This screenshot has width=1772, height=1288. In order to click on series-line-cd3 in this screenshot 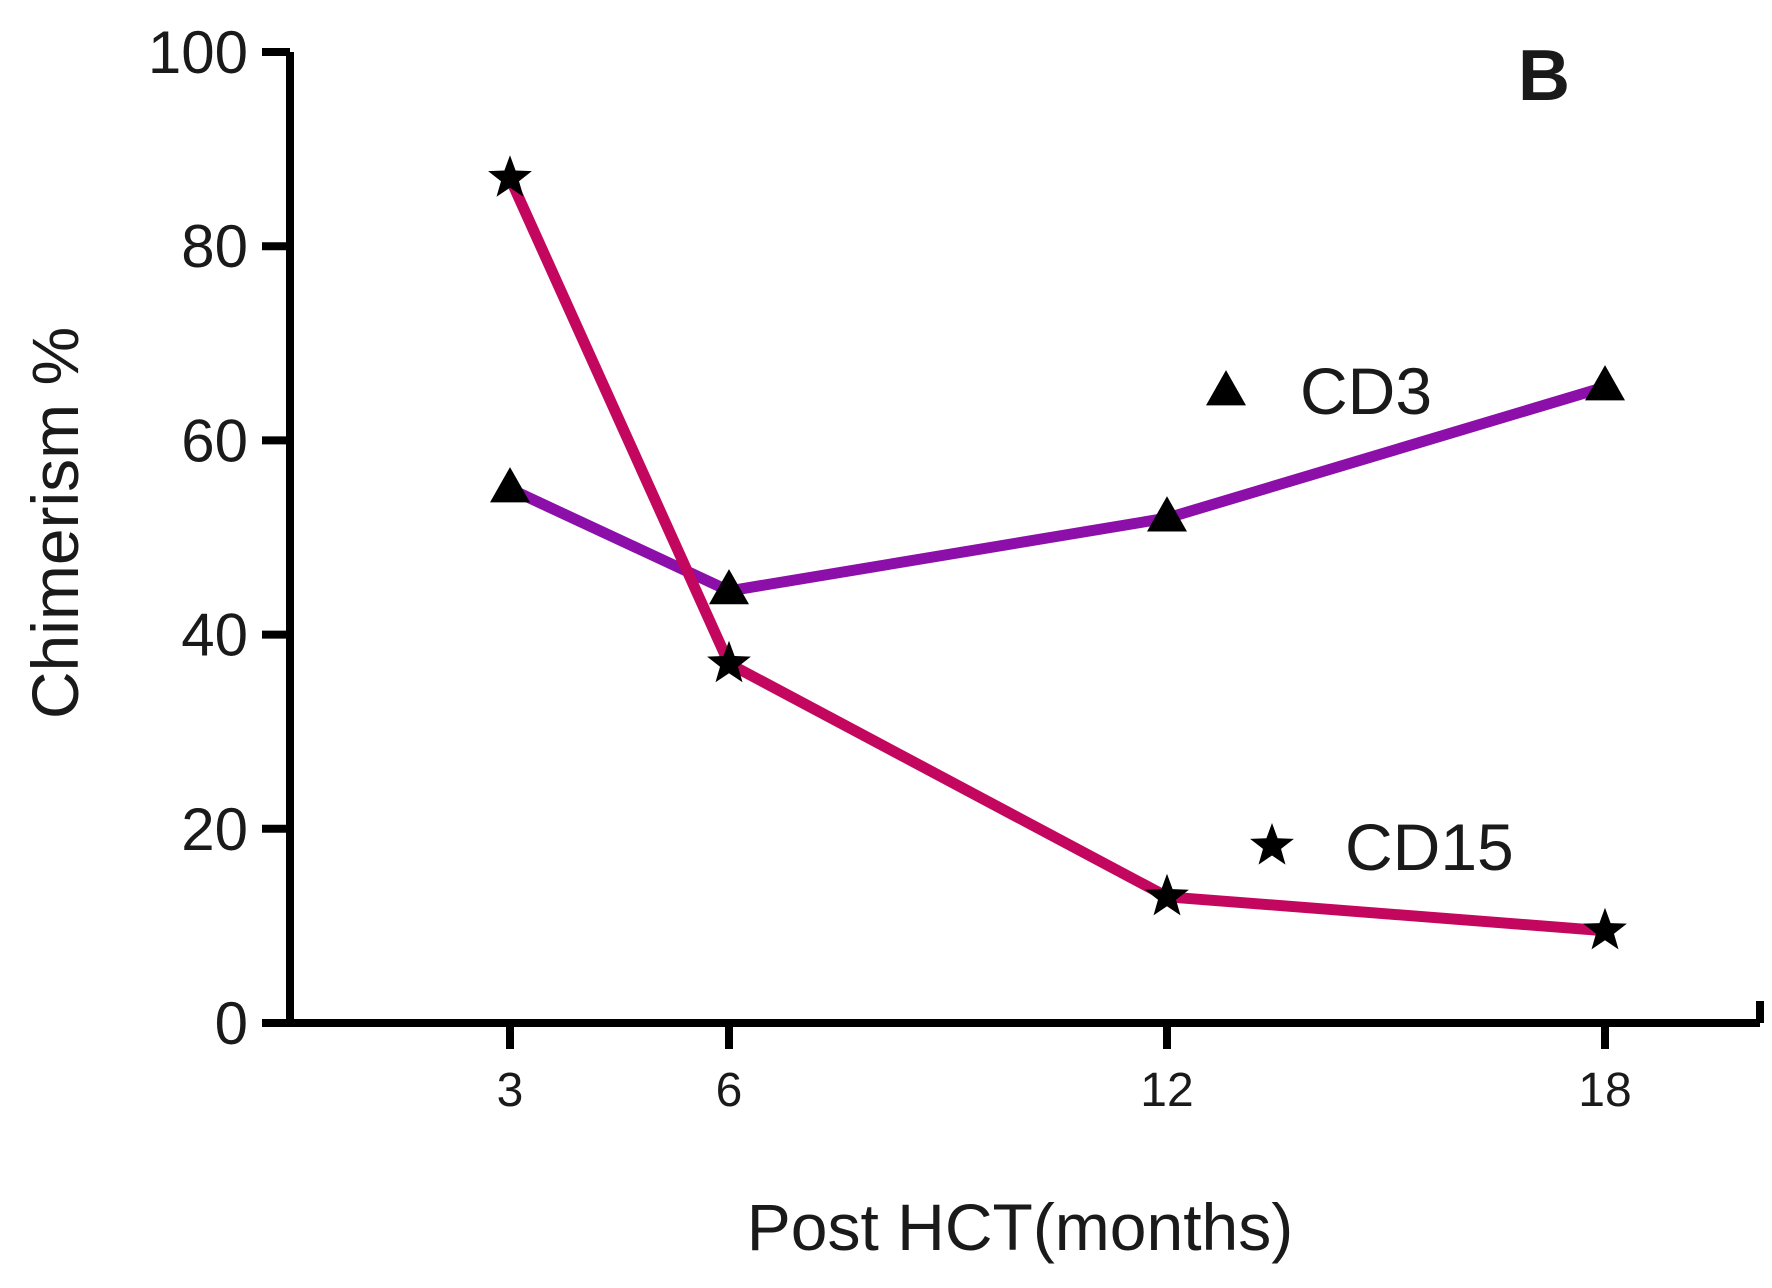, I will do `click(1057, 489)`.